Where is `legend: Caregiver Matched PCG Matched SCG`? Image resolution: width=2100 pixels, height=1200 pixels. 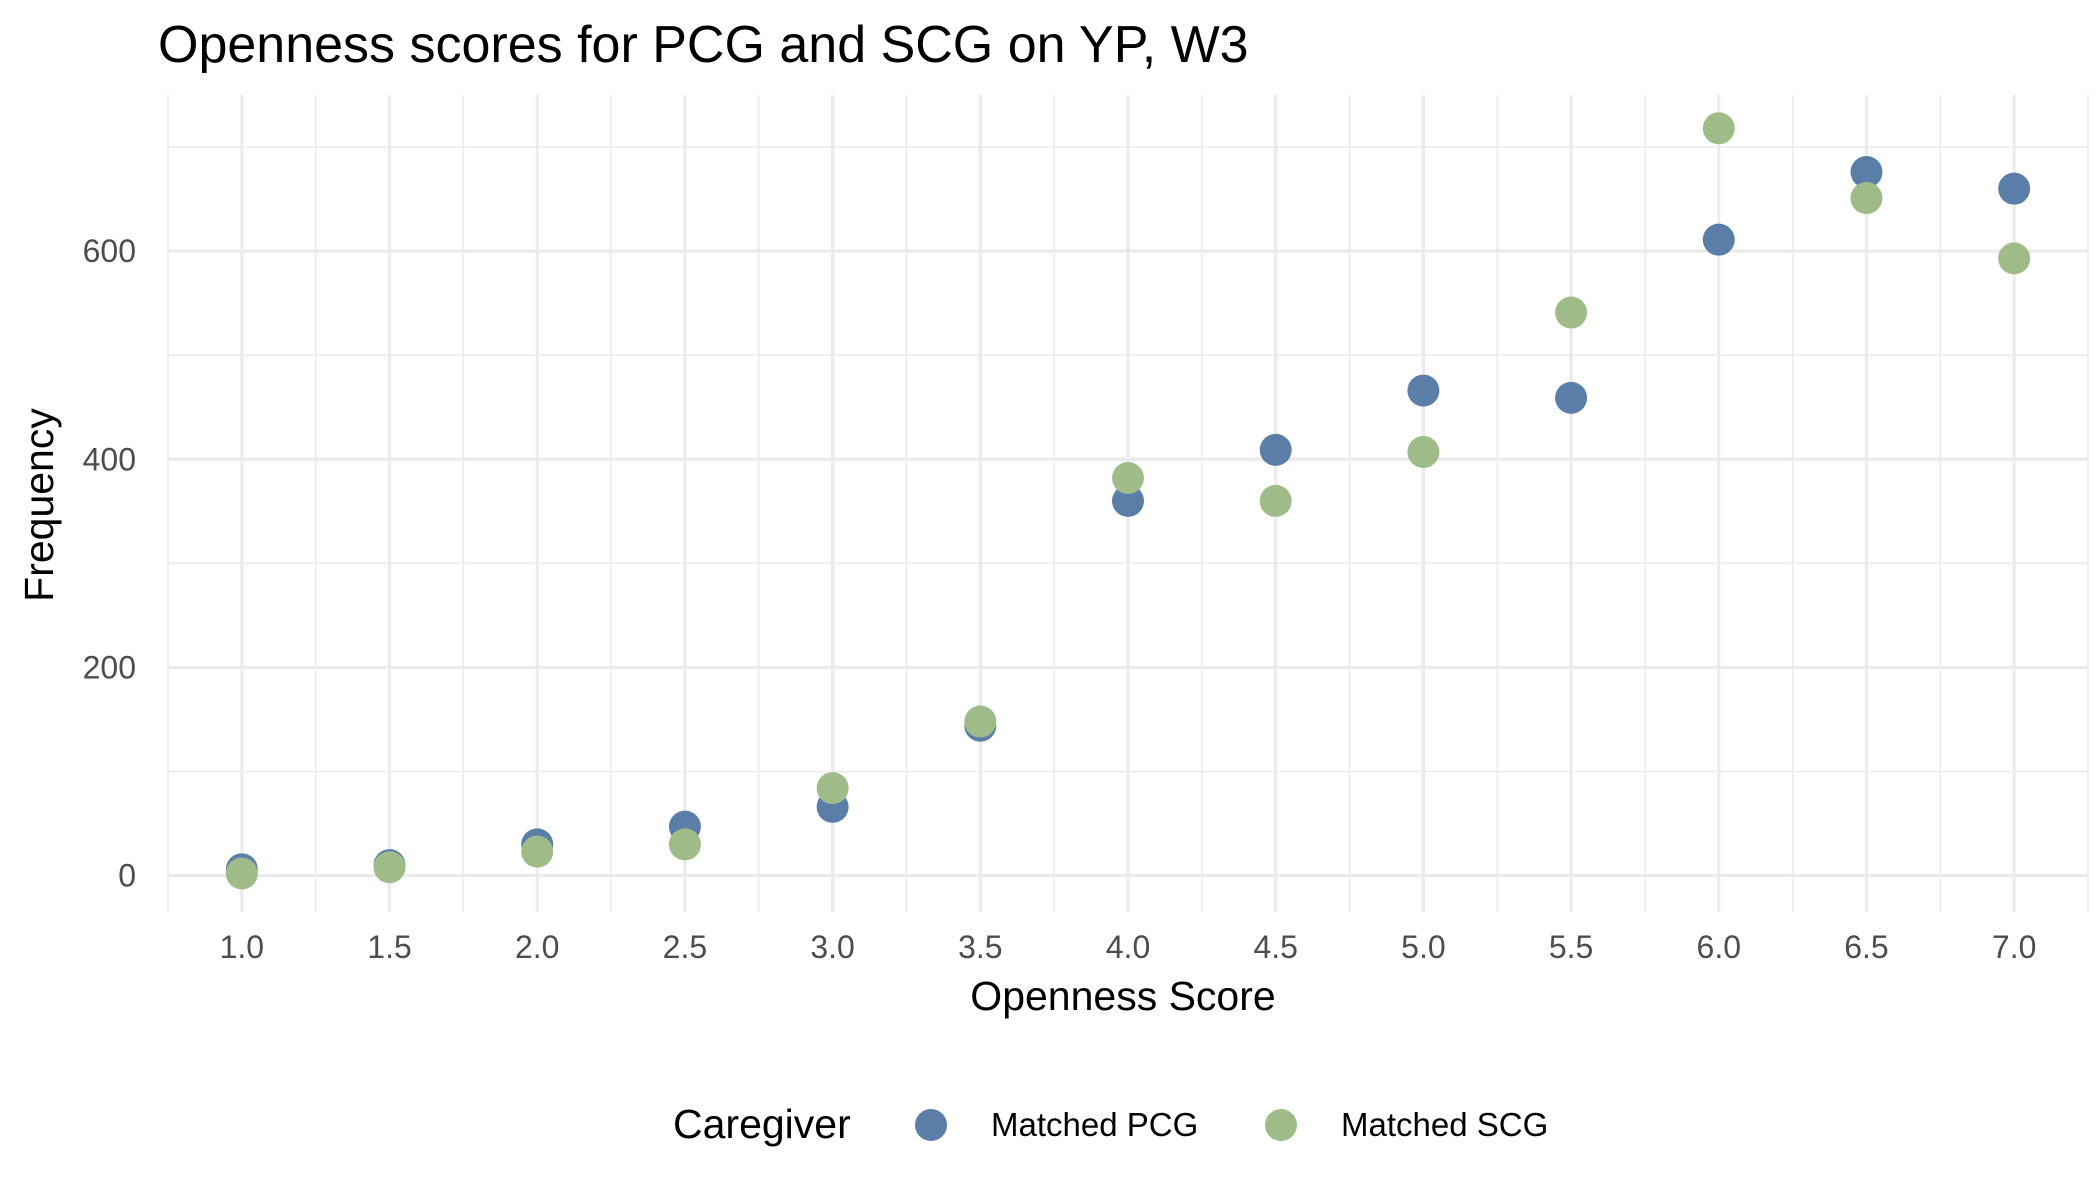 legend: Caregiver Matched PCG Matched SCG is located at coordinates (1110, 1124).